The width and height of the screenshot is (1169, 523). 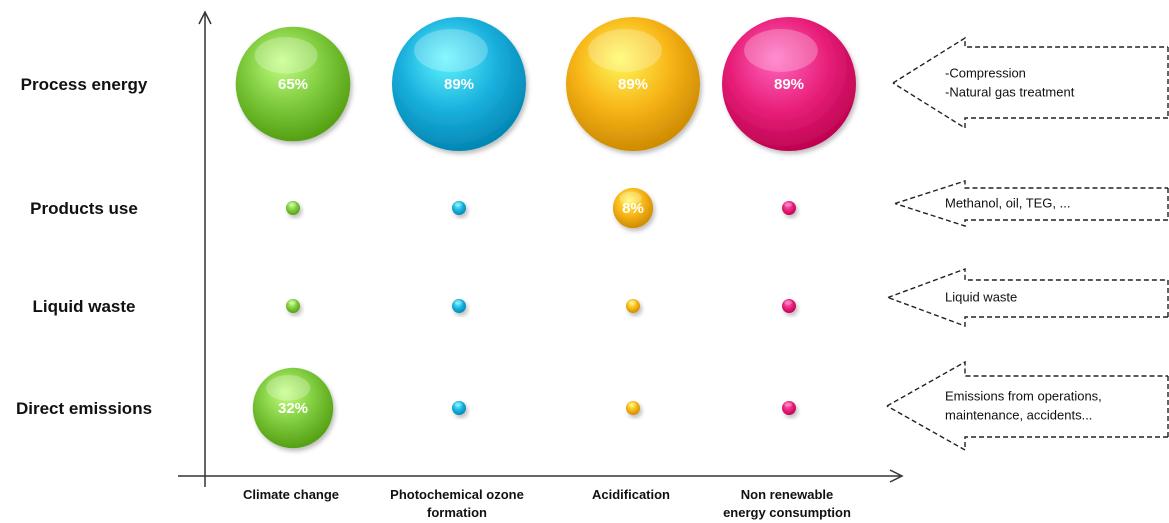 I want to click on row-label-process-energy: Process energy, so click(x=84, y=84).